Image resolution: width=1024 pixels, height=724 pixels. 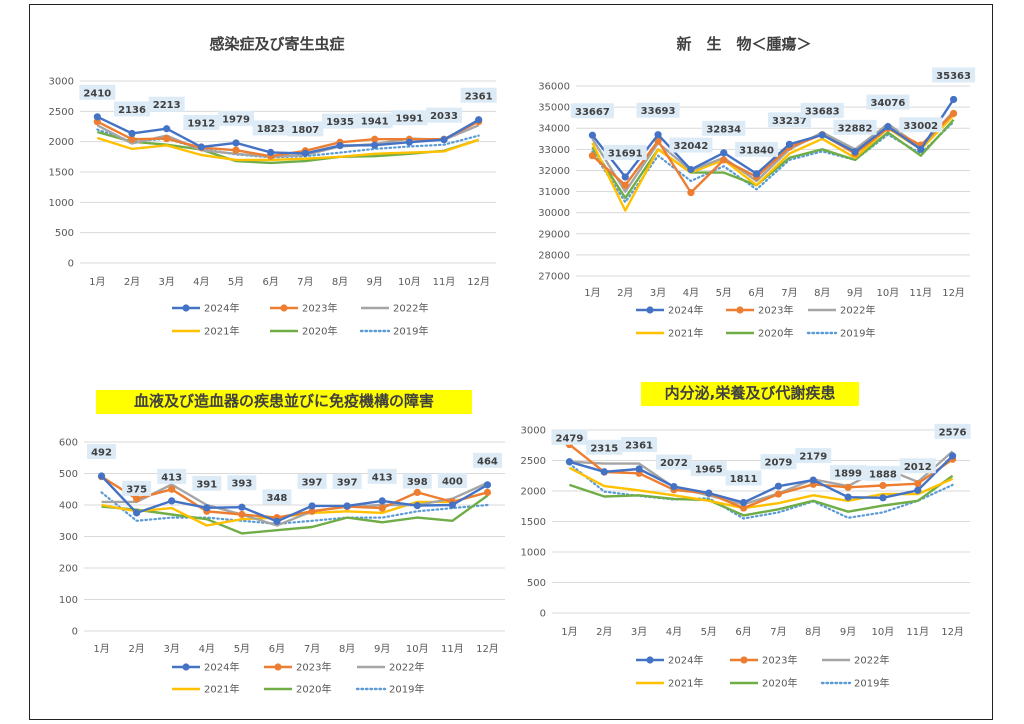 I want to click on x-tick-label: 10月, so click(x=409, y=282).